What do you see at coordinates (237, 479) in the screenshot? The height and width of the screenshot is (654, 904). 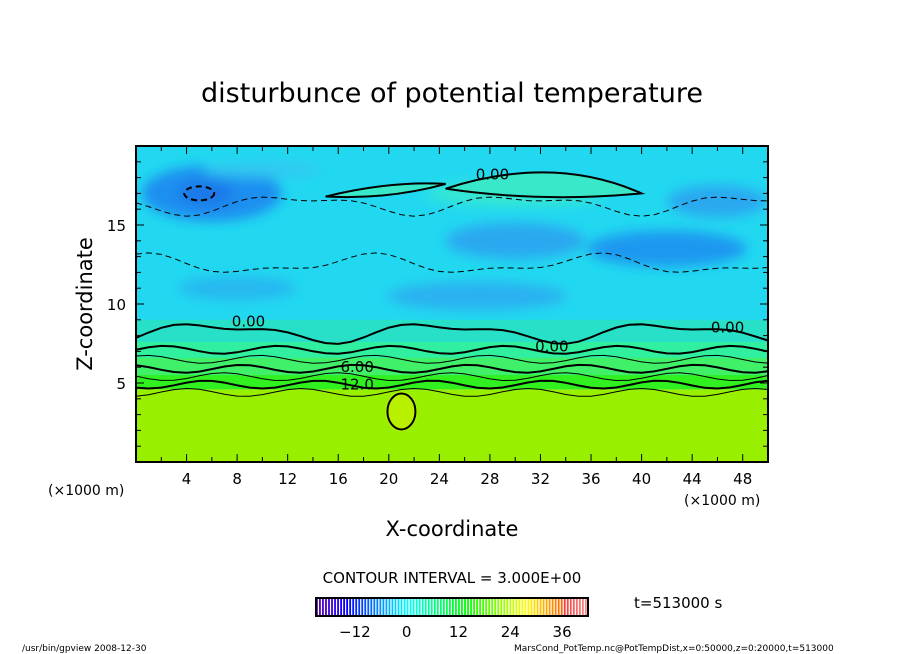 I see `x-tick-label: 8` at bounding box center [237, 479].